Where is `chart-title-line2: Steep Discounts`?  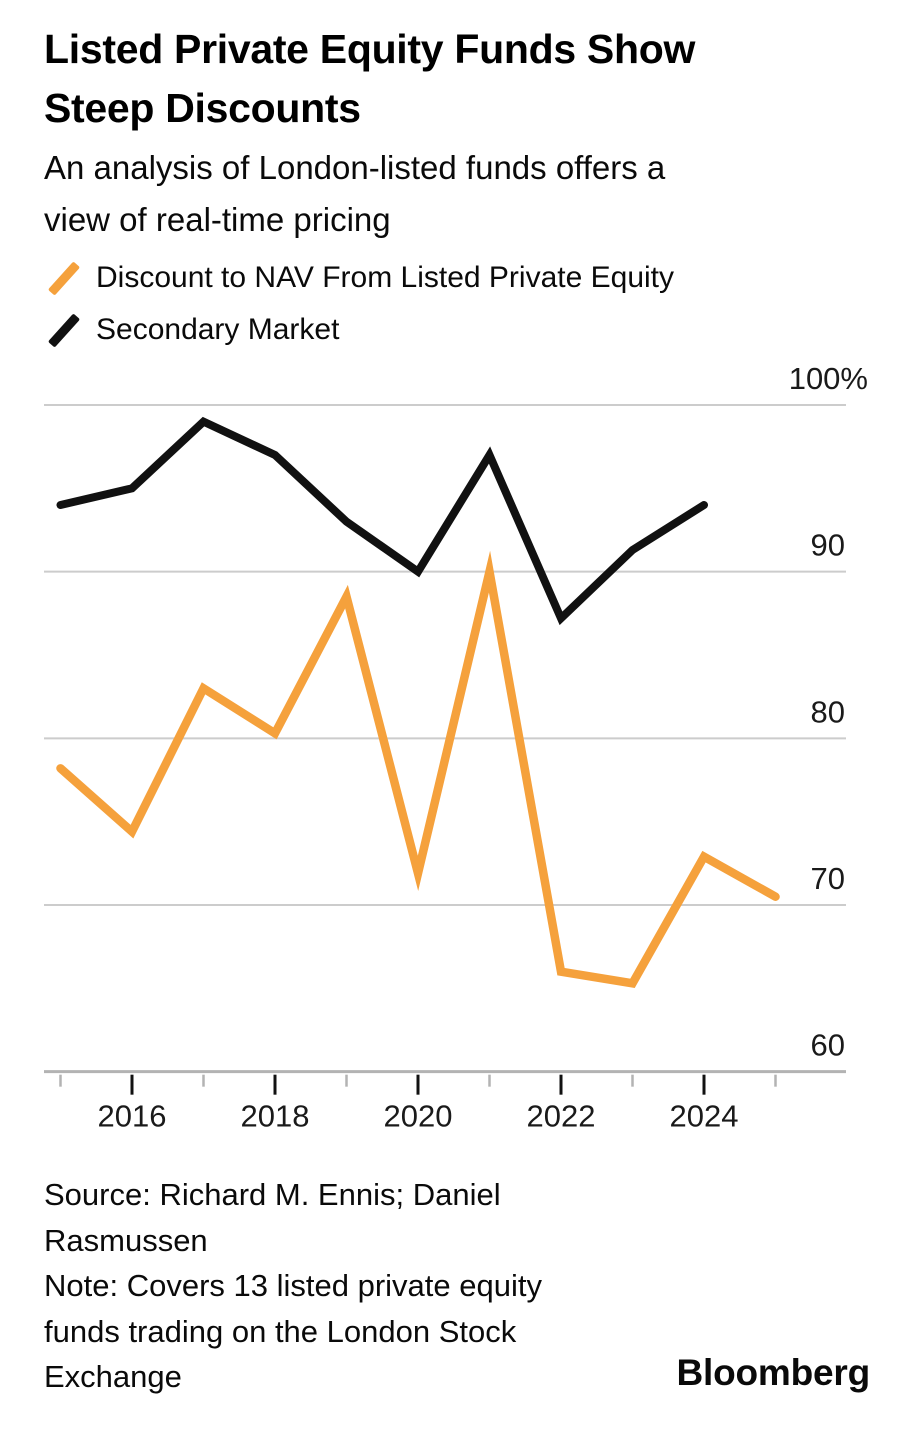
chart-title-line2: Steep Discounts is located at coordinates (202, 108).